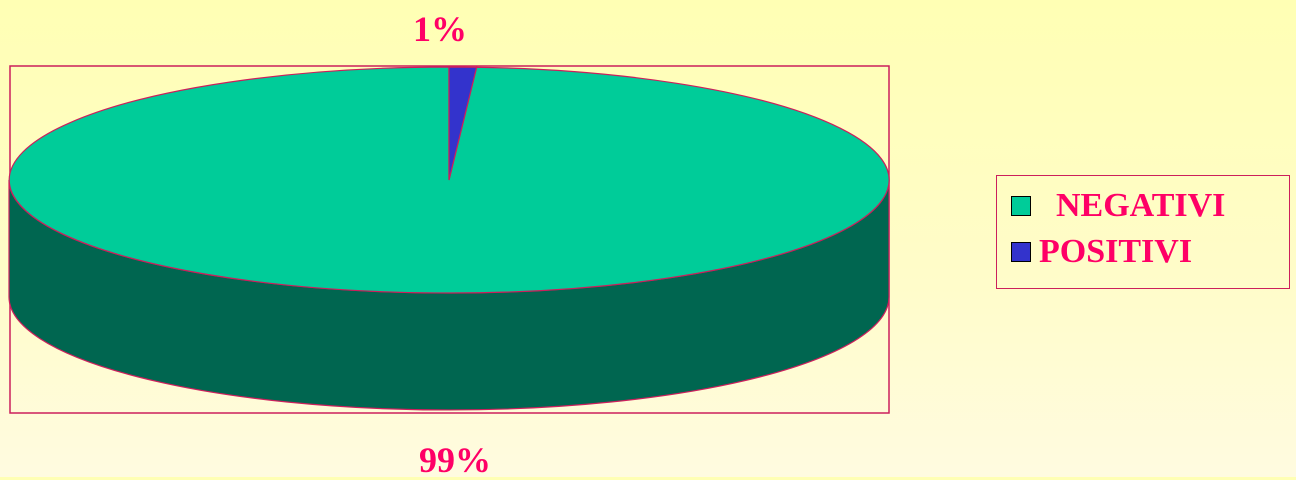 Image resolution: width=1296 pixels, height=480 pixels. Describe the element at coordinates (1021, 206) in the screenshot. I see `legend-swatch-negativi` at that location.